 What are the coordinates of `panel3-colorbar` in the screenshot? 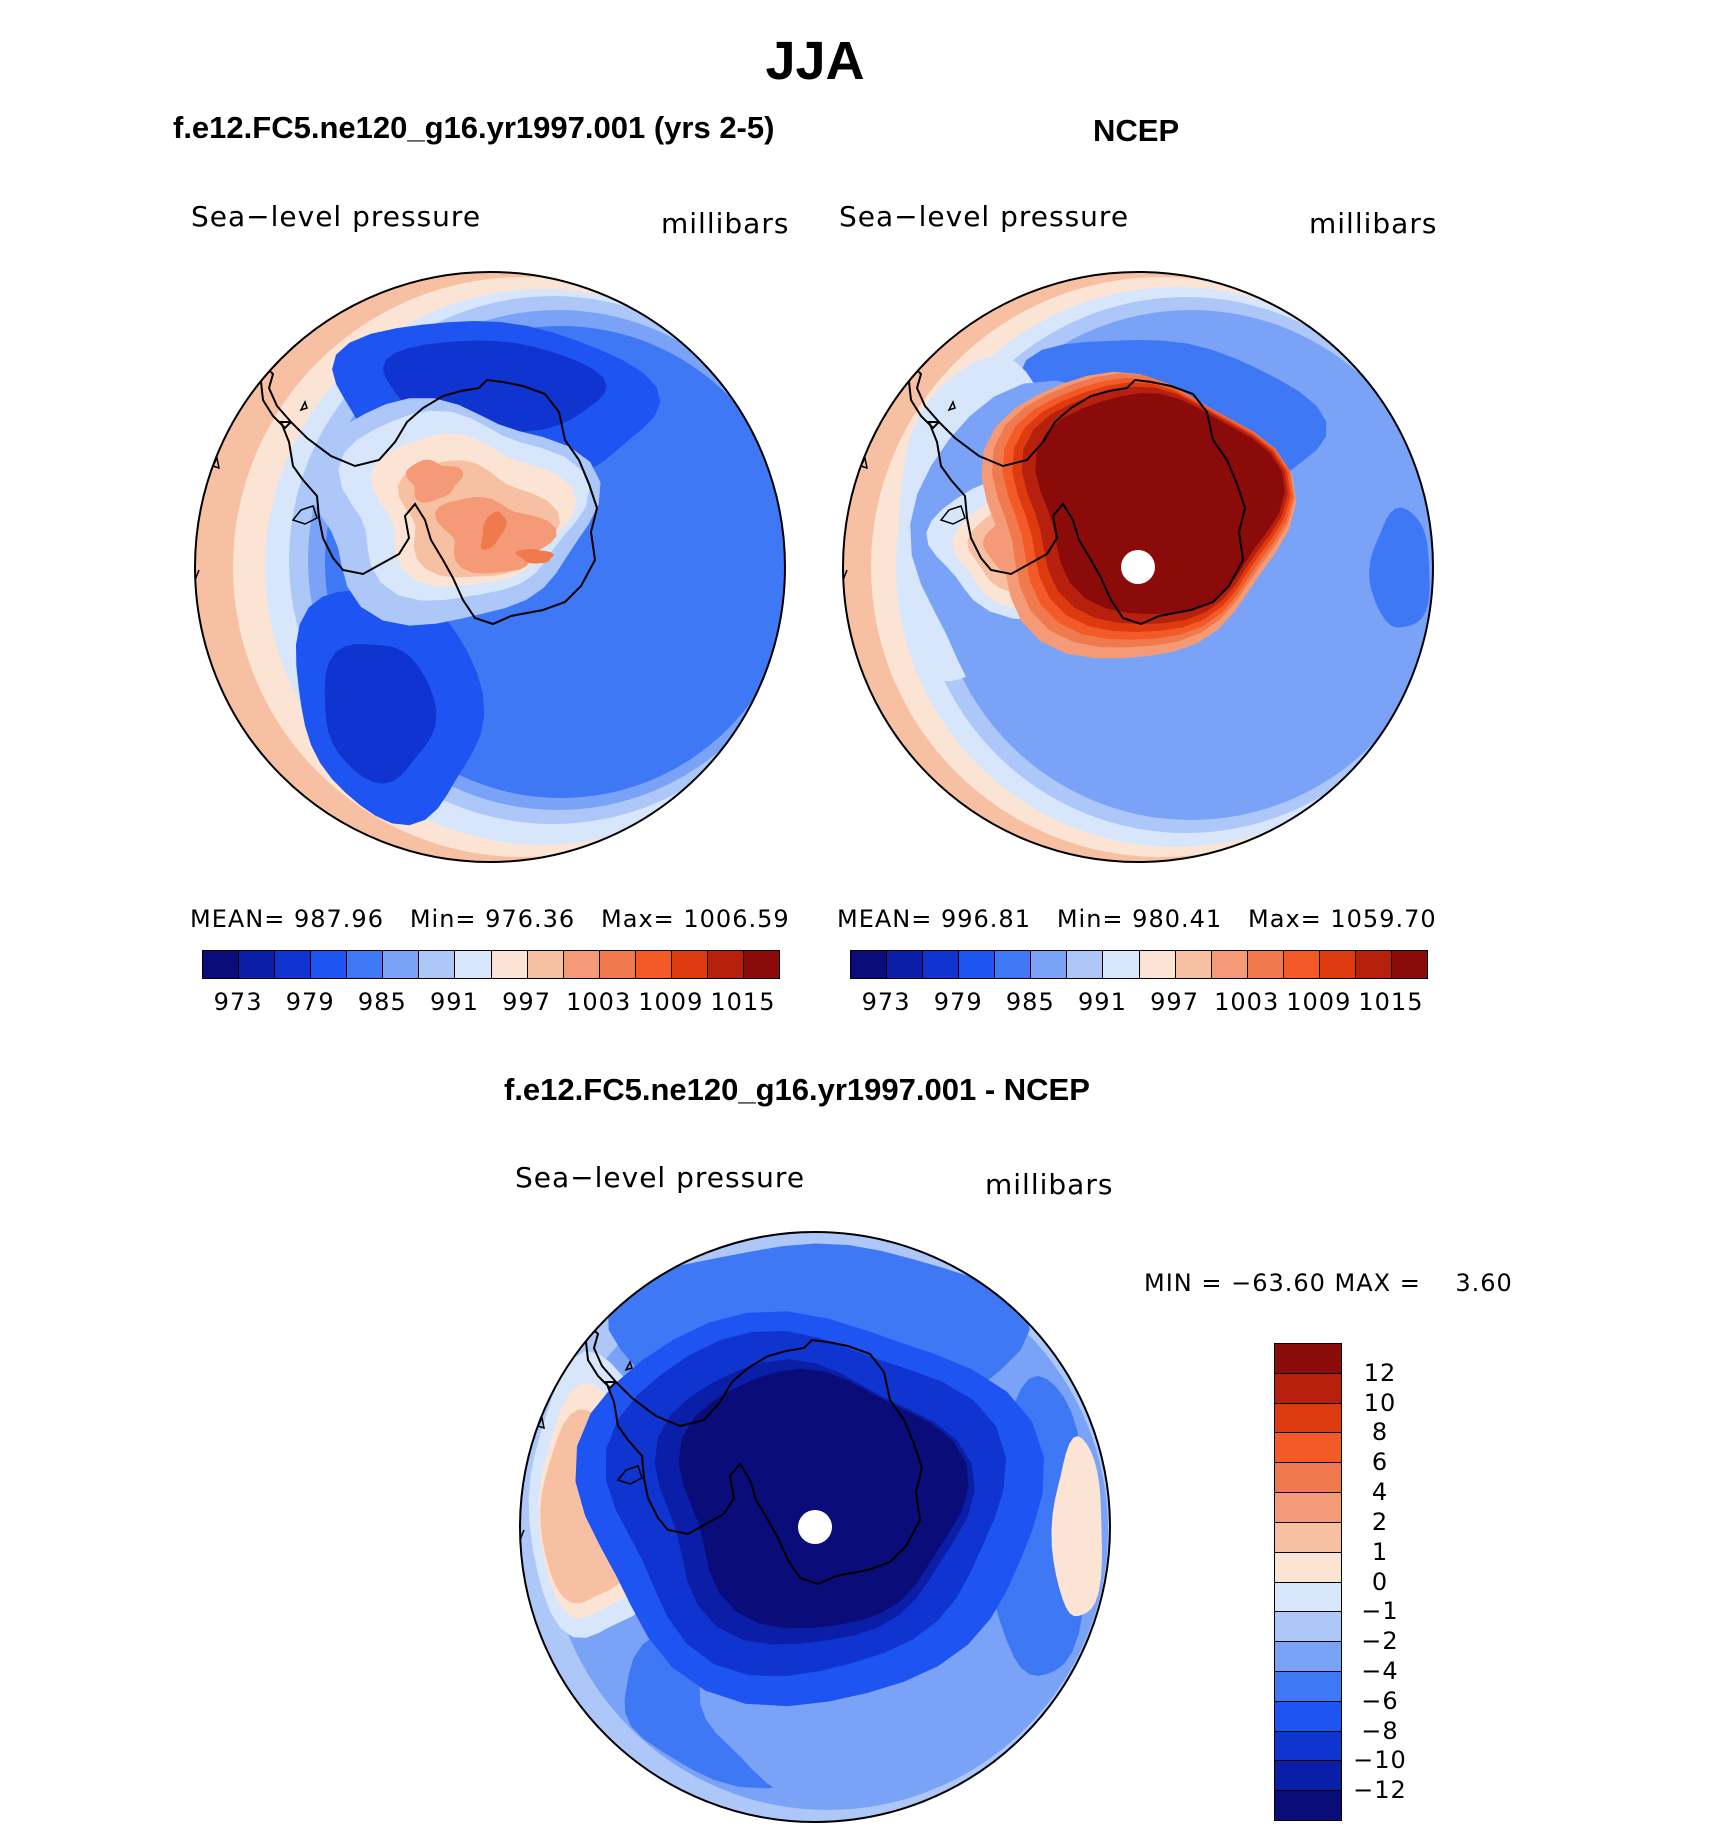 It's located at (1308, 1582).